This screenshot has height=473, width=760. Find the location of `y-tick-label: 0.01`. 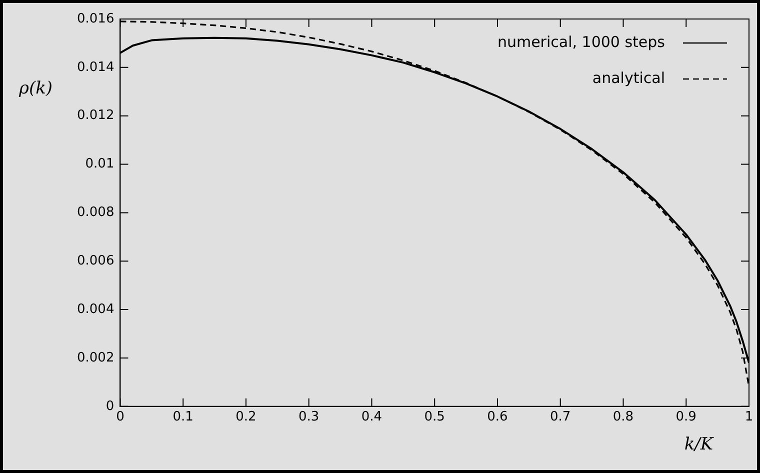

y-tick-label: 0.01 is located at coordinates (99, 164).